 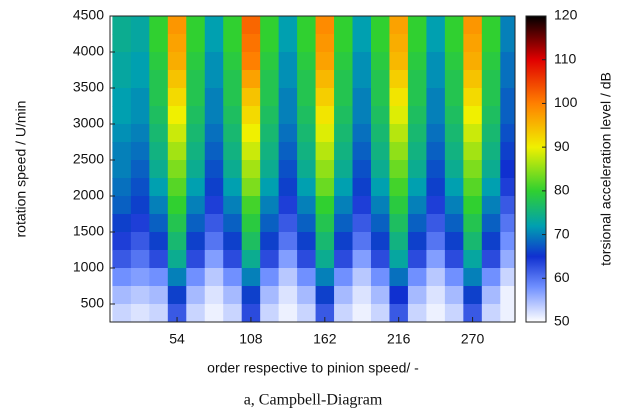 I want to click on x-tick-label: 270, so click(x=473, y=339).